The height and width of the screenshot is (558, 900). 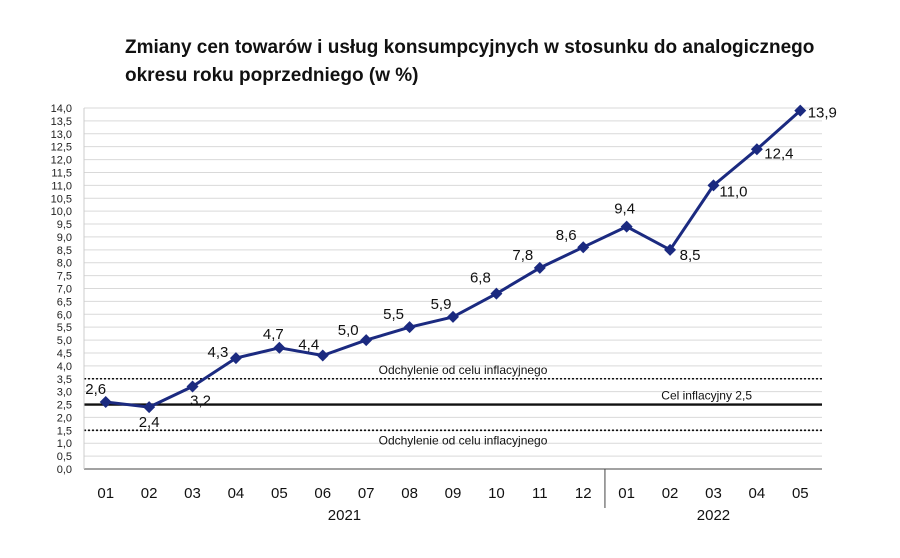 I want to click on y-tick-label: 6,0, so click(x=64, y=315).